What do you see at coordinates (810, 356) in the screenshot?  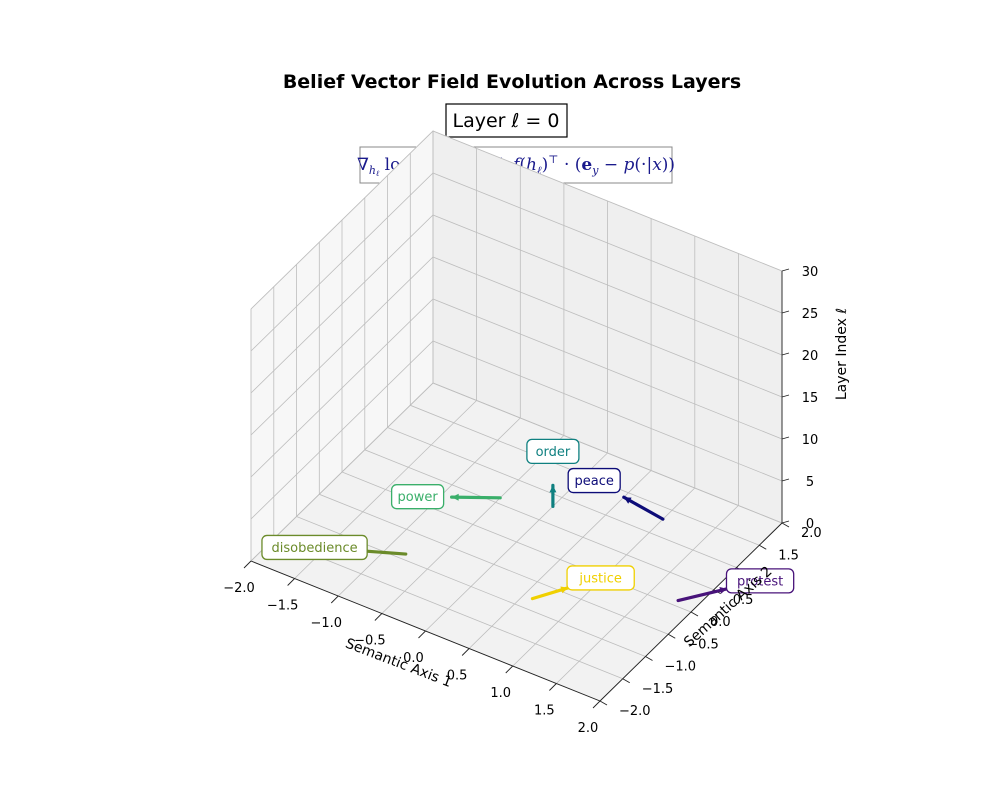 I see `z-tick-label: 20` at bounding box center [810, 356].